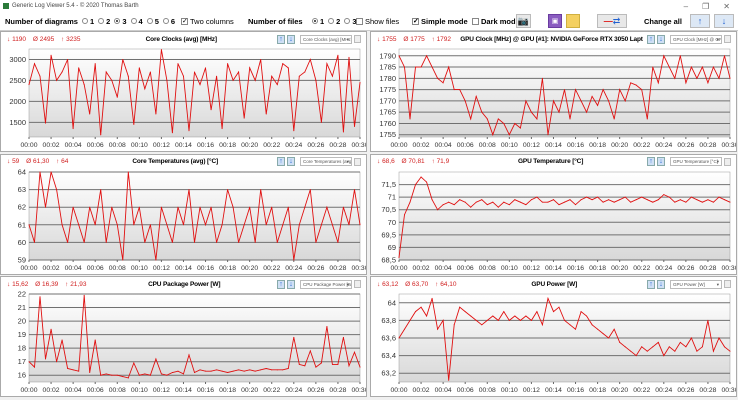 The height and width of the screenshot is (400, 738). Describe the element at coordinates (573, 21) in the screenshot. I see `open-folder-button` at that location.